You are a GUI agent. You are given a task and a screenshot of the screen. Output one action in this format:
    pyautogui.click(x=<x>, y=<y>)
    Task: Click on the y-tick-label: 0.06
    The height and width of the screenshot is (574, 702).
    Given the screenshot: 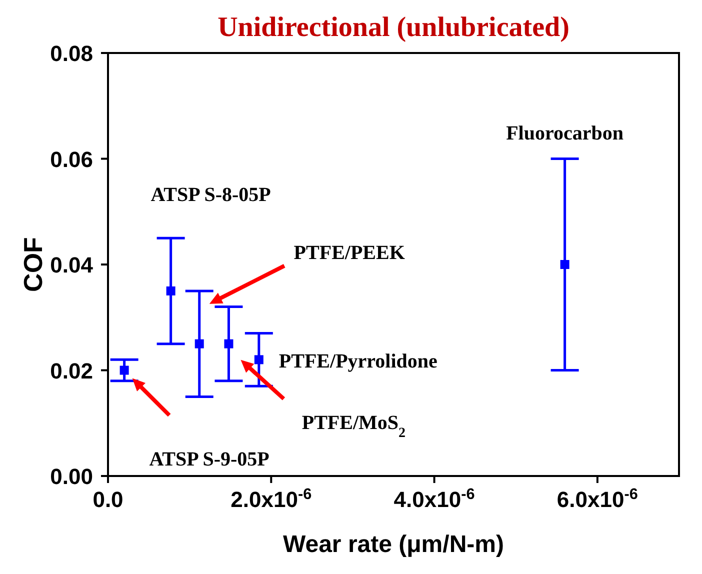 What is the action you would take?
    pyautogui.click(x=71, y=159)
    